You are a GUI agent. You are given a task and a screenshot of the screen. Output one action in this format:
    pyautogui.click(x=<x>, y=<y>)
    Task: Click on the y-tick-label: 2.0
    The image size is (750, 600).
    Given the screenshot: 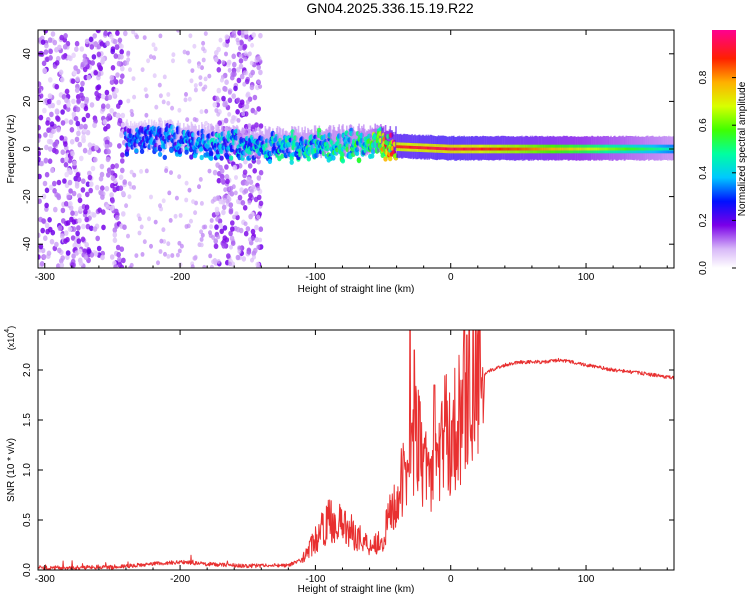 What is the action you would take?
    pyautogui.click(x=27, y=370)
    